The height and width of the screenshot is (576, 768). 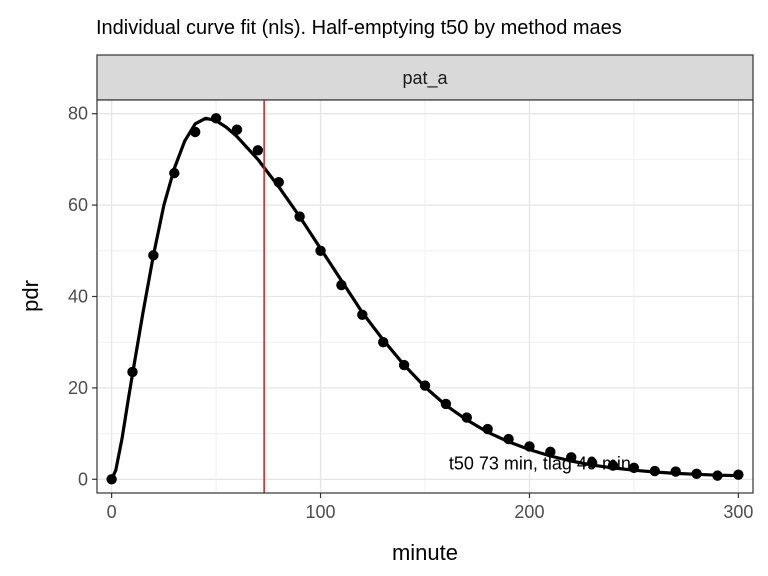 I want to click on facet-strip, so click(x=425, y=77).